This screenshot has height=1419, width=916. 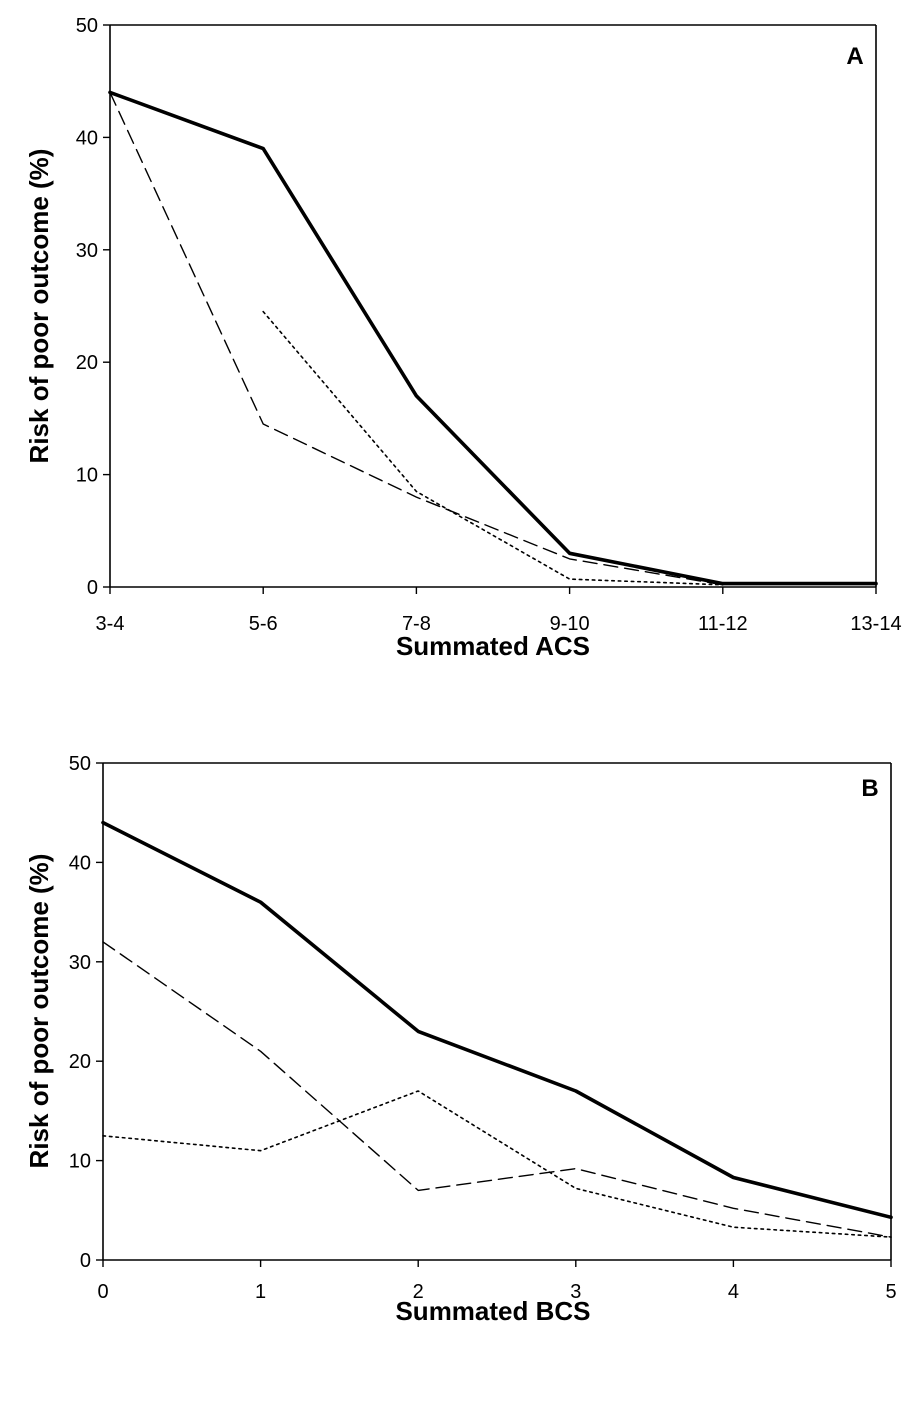 What do you see at coordinates (87, 26) in the screenshot?
I see `panel-a-y-tick-label: 50` at bounding box center [87, 26].